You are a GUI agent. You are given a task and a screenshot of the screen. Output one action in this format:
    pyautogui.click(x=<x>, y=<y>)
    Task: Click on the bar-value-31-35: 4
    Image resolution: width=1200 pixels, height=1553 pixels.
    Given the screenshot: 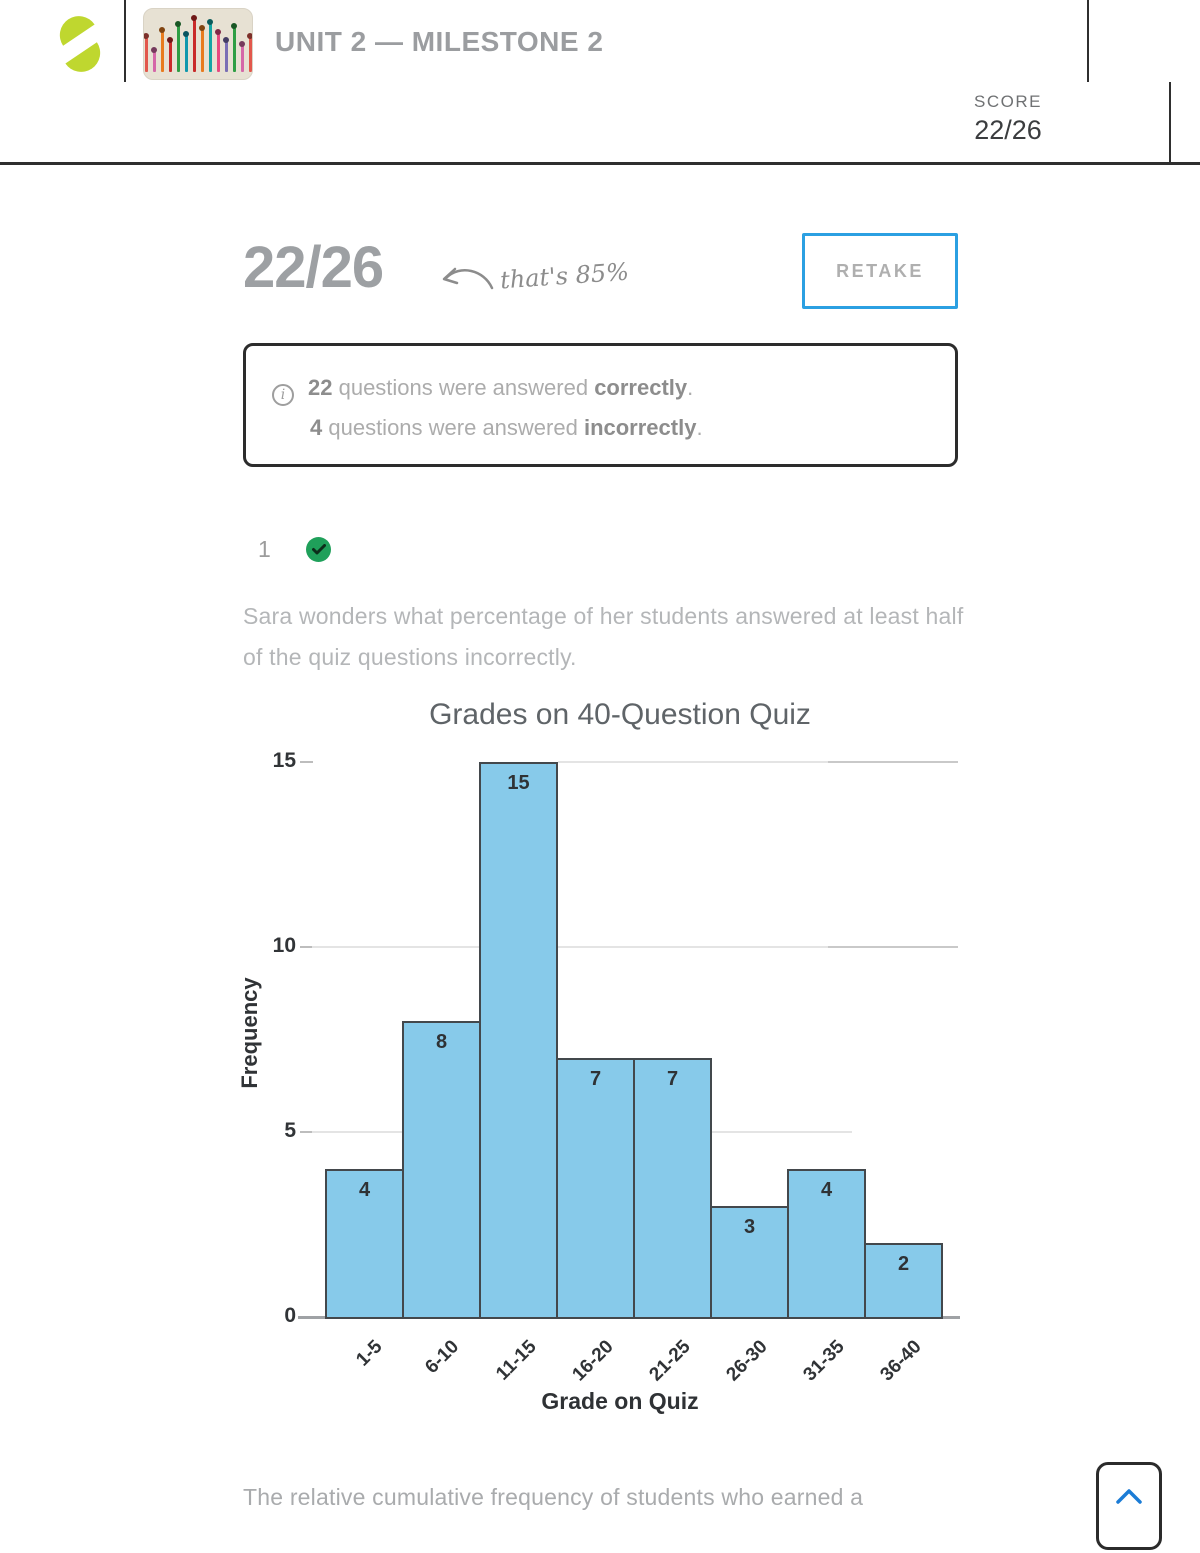 What is the action you would take?
    pyautogui.click(x=826, y=1190)
    